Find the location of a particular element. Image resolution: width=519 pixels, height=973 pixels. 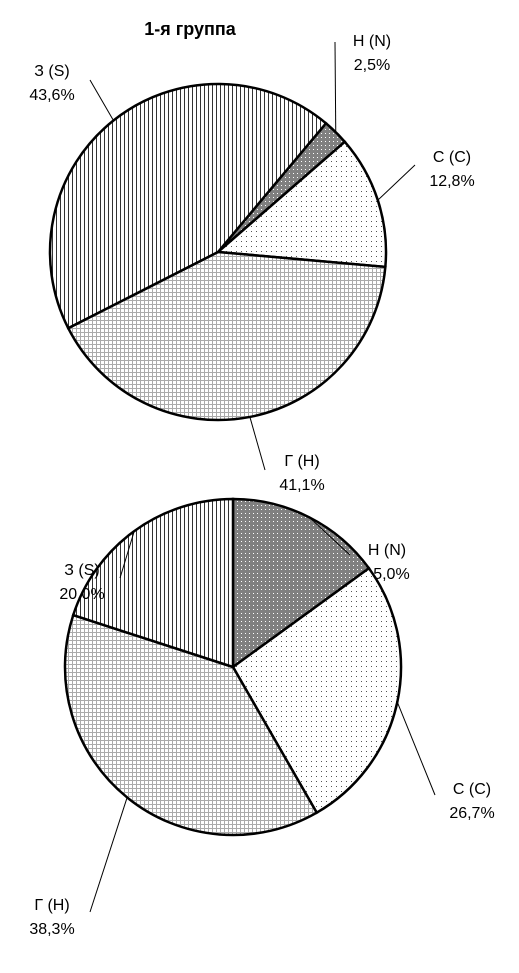

slice-value: 20,0% is located at coordinates (81, 594).